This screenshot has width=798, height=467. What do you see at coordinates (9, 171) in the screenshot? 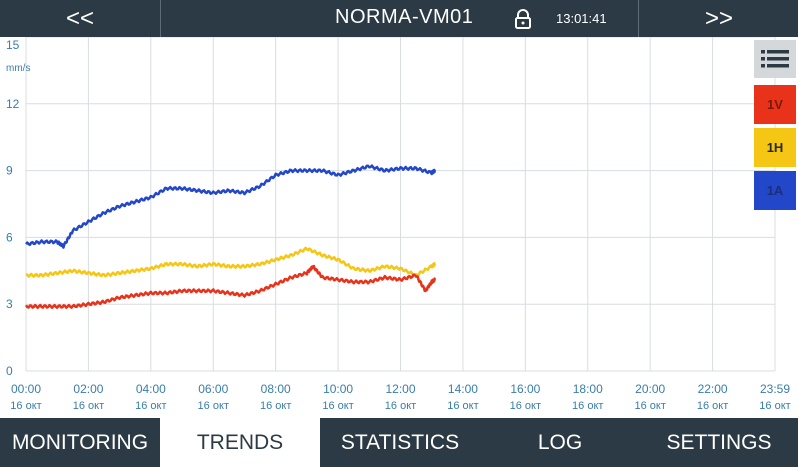
I see `y-tick-label: 9` at bounding box center [9, 171].